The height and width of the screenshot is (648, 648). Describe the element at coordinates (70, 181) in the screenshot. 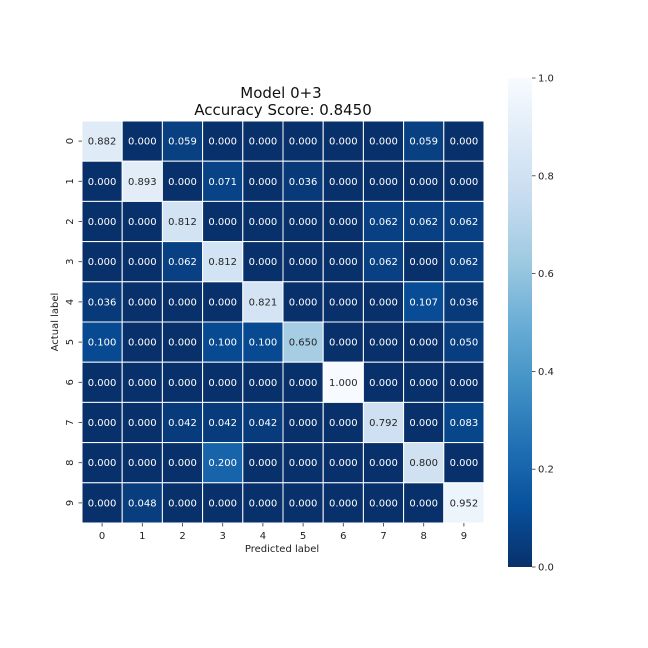

I see `y-tick-label: 1` at that location.